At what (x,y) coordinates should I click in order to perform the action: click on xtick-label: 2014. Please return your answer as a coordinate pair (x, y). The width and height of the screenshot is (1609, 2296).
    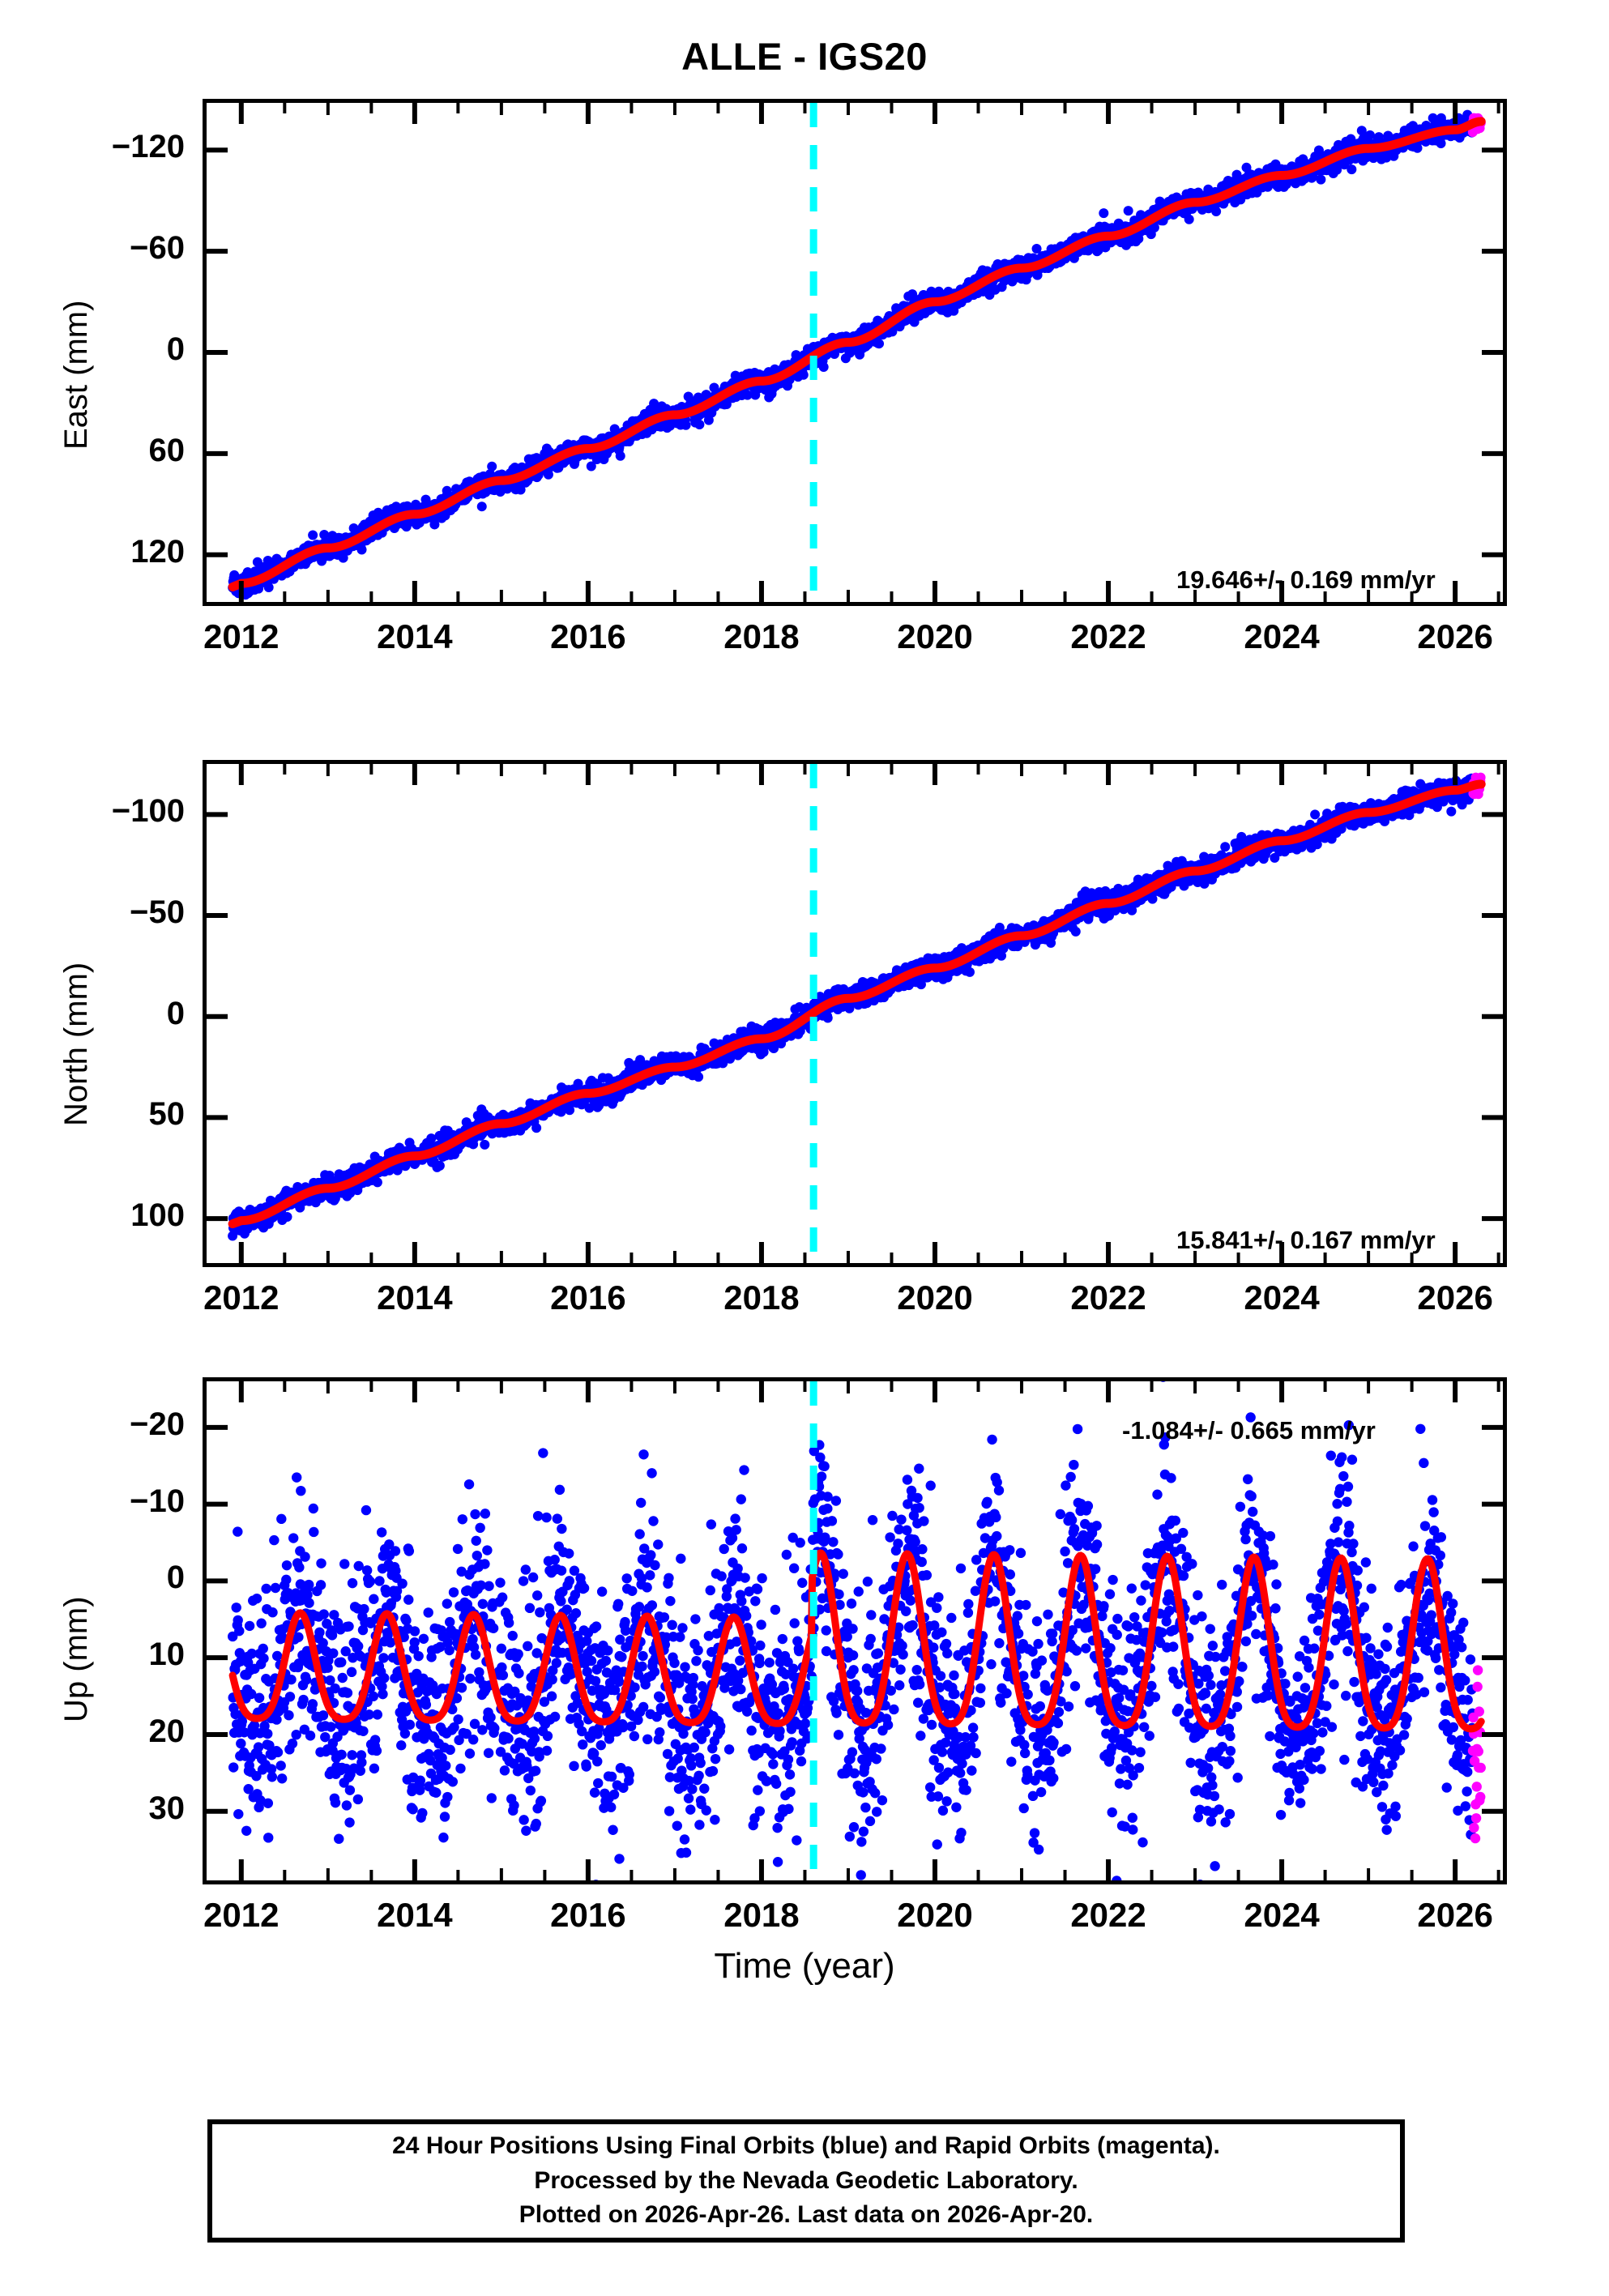
    Looking at the image, I should click on (415, 636).